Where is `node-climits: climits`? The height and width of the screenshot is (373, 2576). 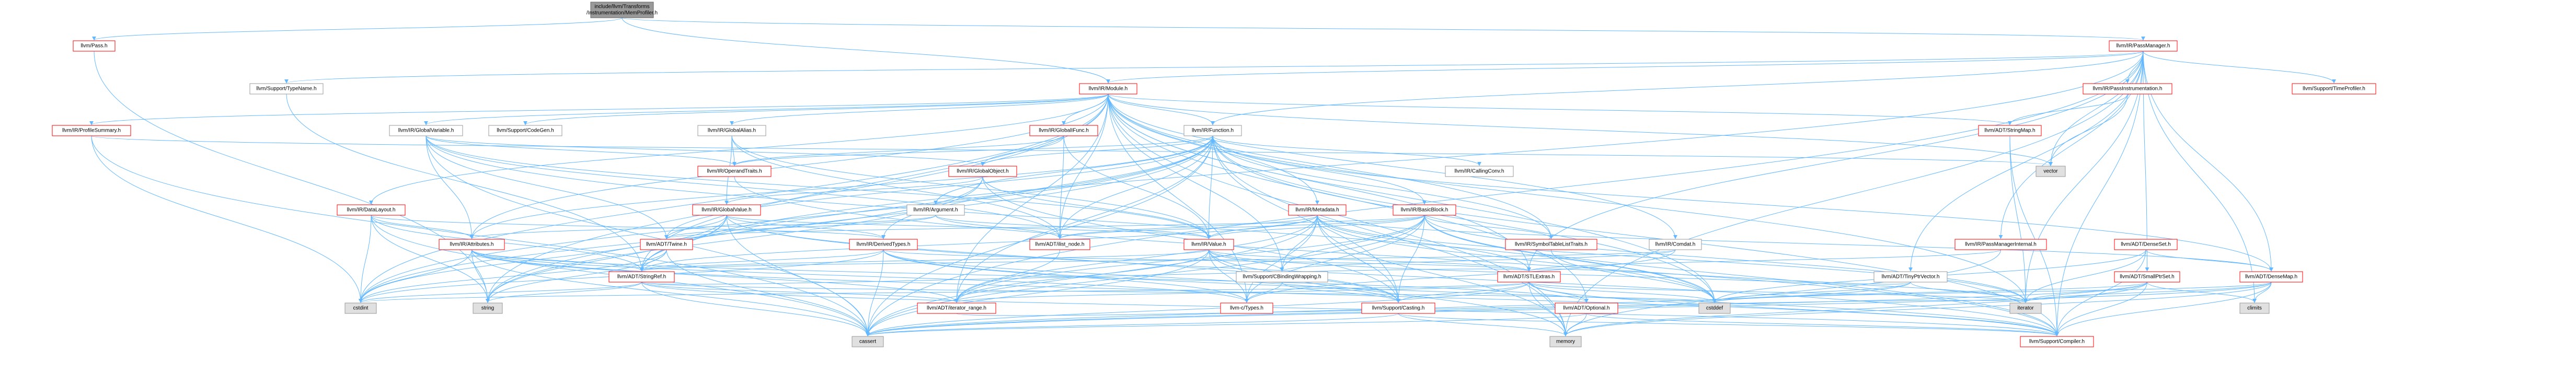
node-climits: climits is located at coordinates (2254, 308).